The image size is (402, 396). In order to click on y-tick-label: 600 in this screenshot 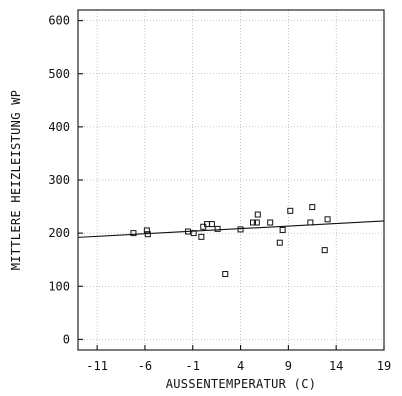, I will do `click(59, 21)`.